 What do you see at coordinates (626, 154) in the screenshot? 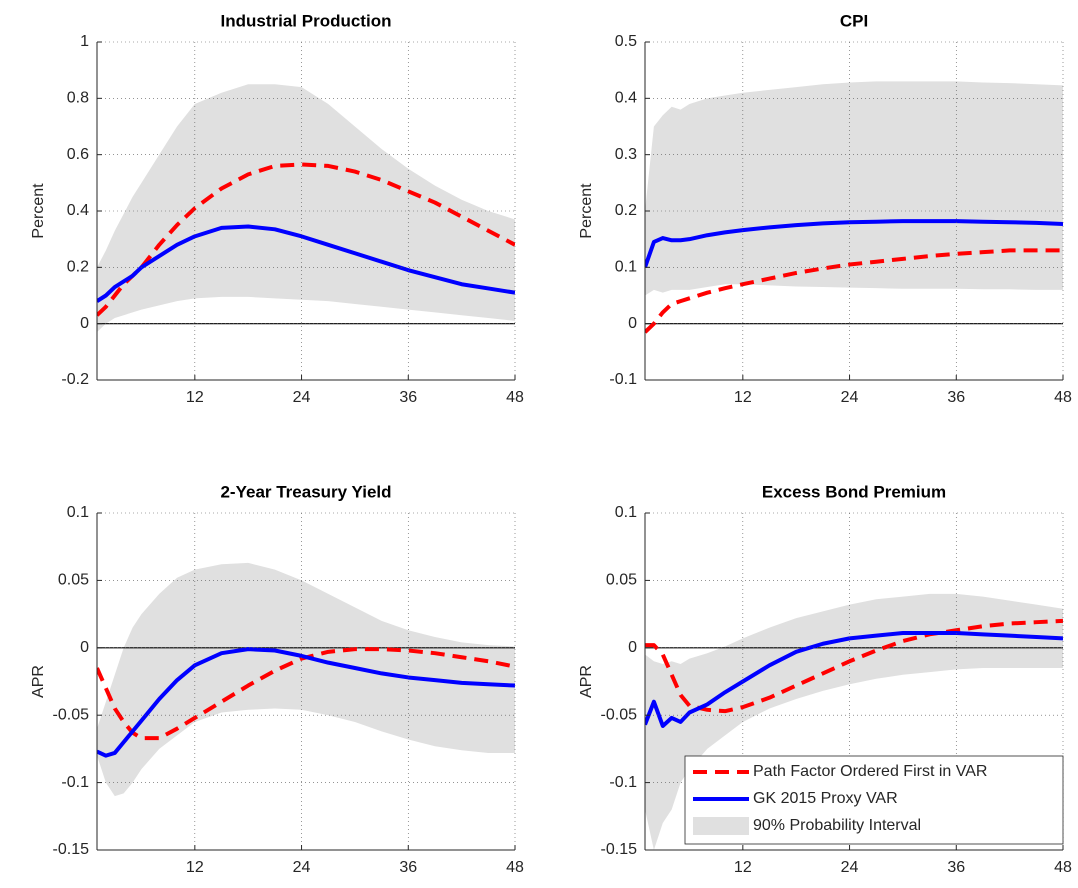
I see `y-tick-label: 0.3` at bounding box center [626, 154].